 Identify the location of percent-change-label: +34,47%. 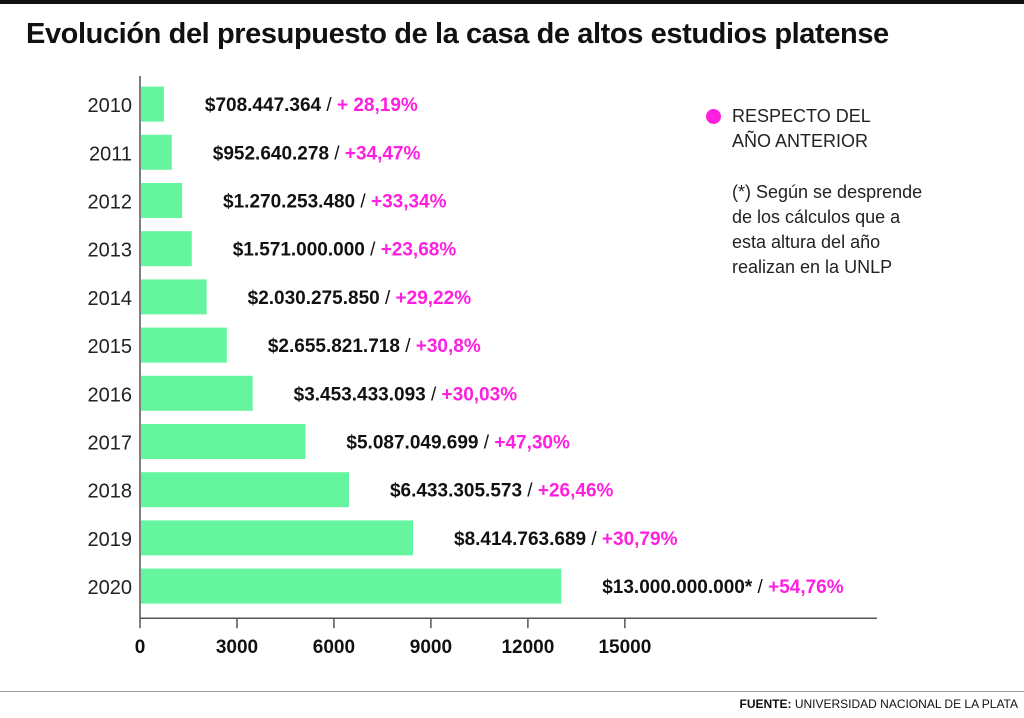
(383, 153).